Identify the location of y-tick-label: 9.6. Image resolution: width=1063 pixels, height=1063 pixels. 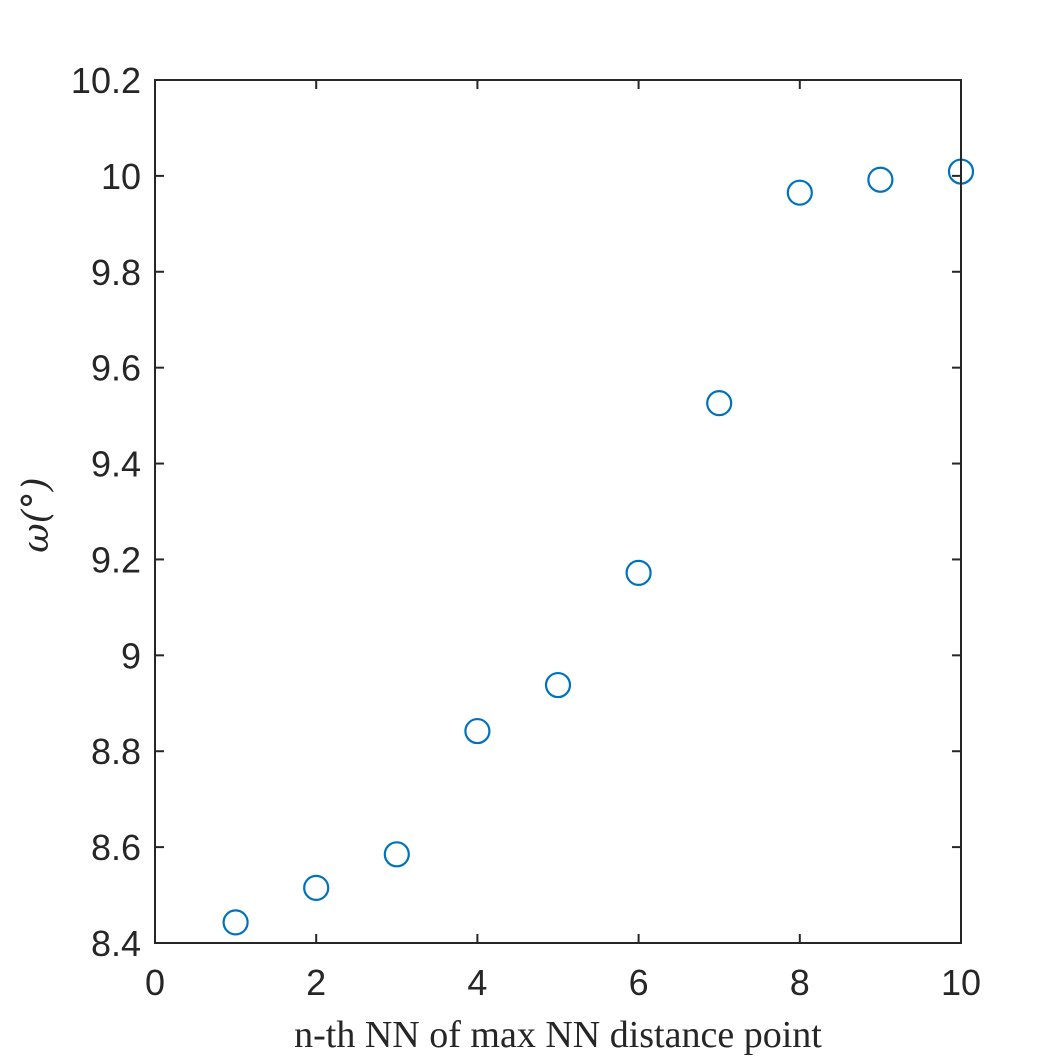
(116, 368).